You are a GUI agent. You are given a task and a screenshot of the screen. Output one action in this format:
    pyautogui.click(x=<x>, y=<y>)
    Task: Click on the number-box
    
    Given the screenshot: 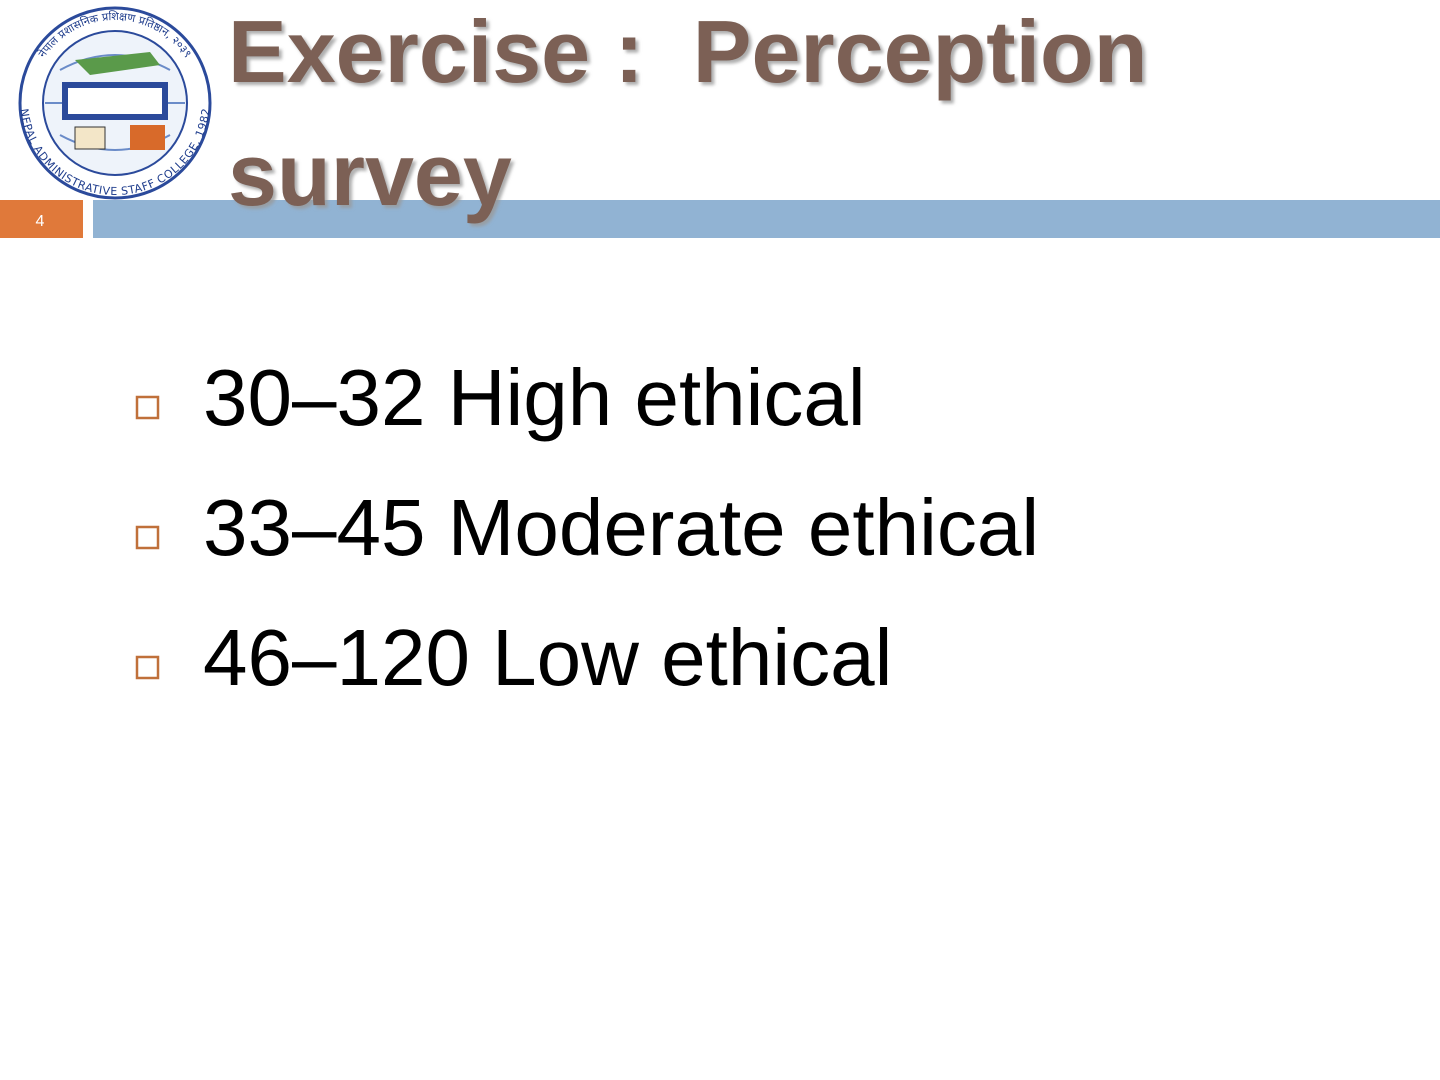 What is the action you would take?
    pyautogui.click(x=41, y=219)
    